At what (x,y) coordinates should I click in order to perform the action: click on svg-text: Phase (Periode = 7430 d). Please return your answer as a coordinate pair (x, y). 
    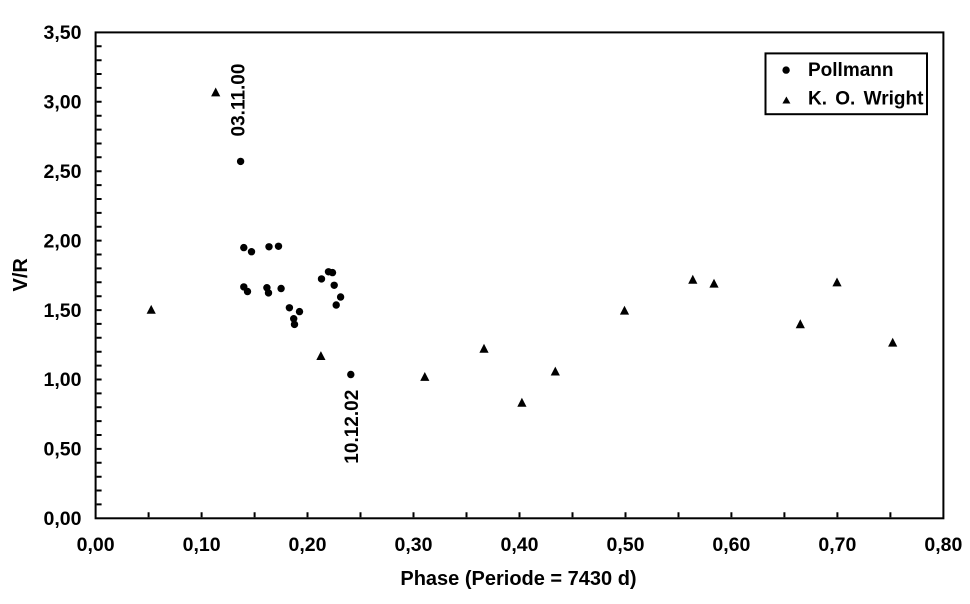
    Looking at the image, I should click on (518, 579).